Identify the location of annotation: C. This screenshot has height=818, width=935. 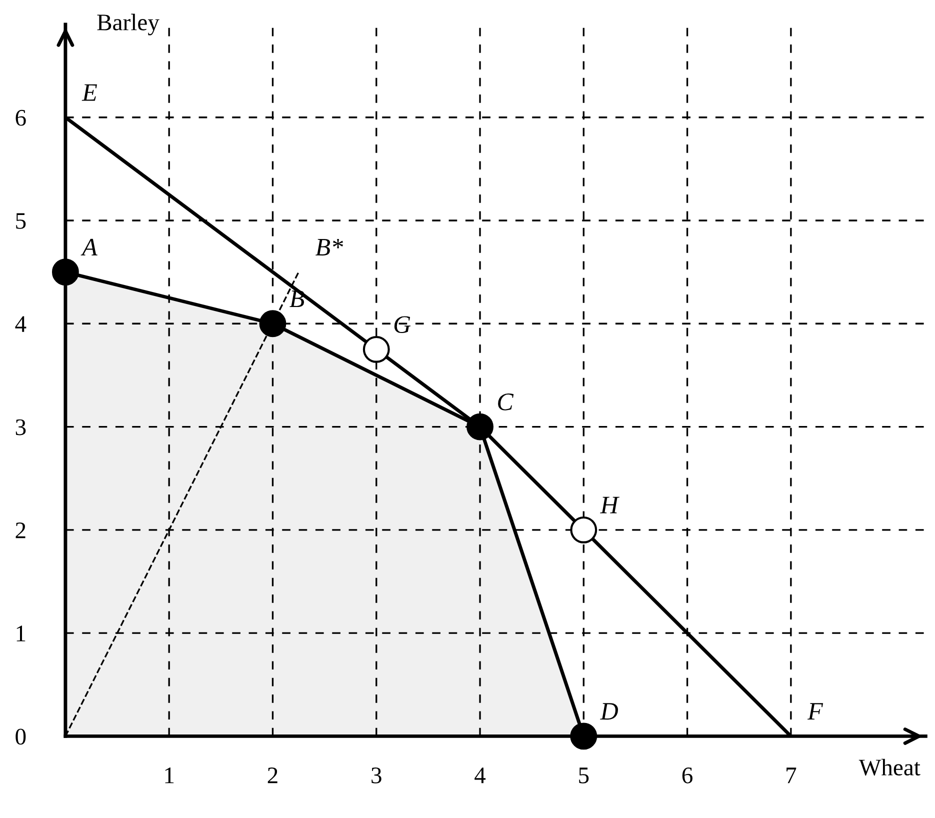
(506, 402).